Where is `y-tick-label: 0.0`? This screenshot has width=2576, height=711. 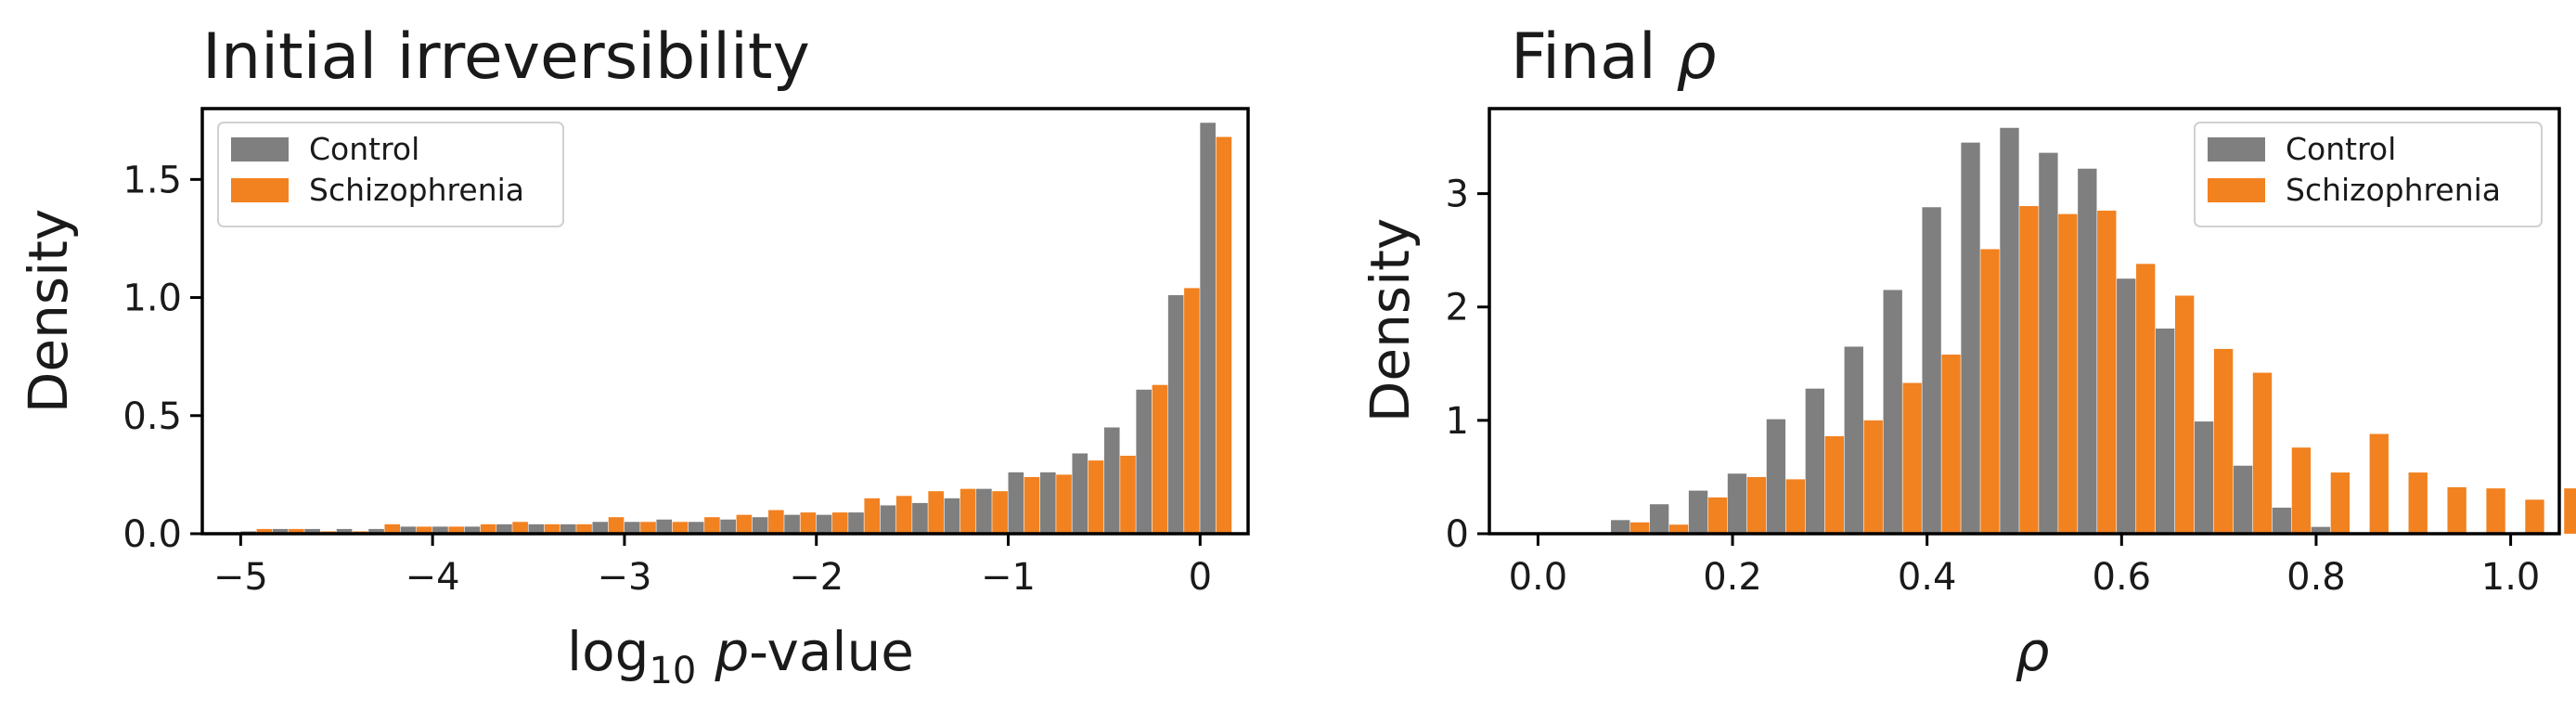
y-tick-label: 0.0 is located at coordinates (152, 534).